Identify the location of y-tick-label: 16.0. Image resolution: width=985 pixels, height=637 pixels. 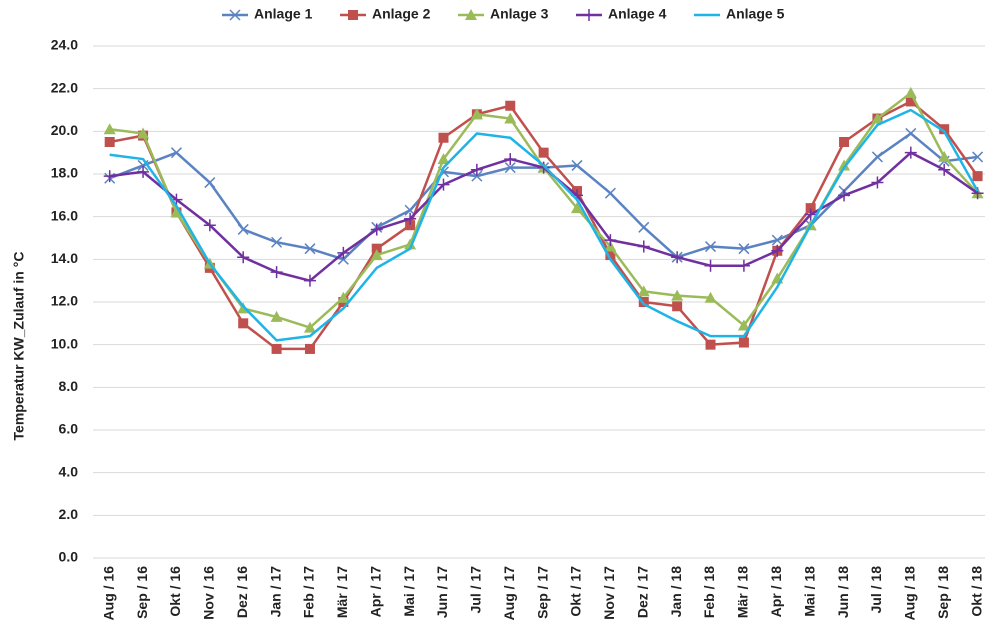
(64, 215).